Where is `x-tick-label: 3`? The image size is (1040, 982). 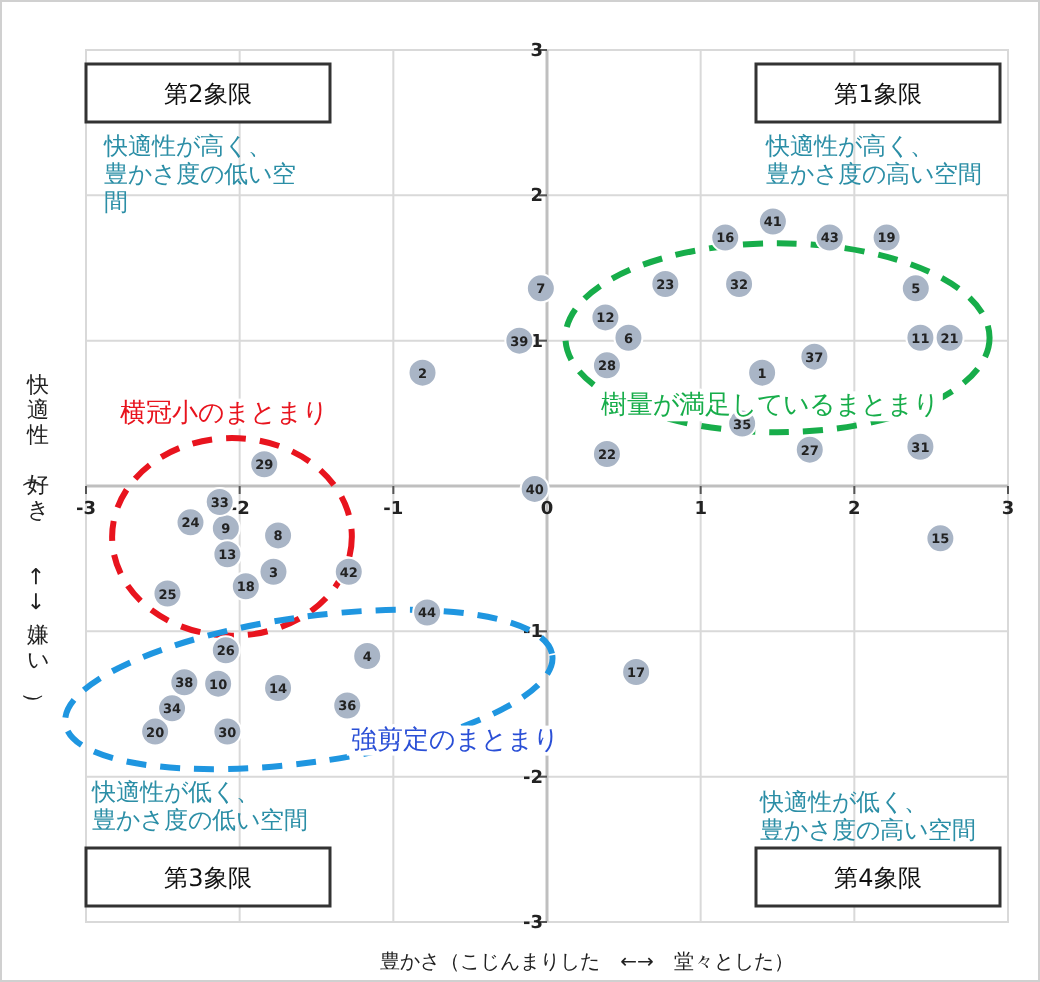 x-tick-label: 3 is located at coordinates (1008, 510).